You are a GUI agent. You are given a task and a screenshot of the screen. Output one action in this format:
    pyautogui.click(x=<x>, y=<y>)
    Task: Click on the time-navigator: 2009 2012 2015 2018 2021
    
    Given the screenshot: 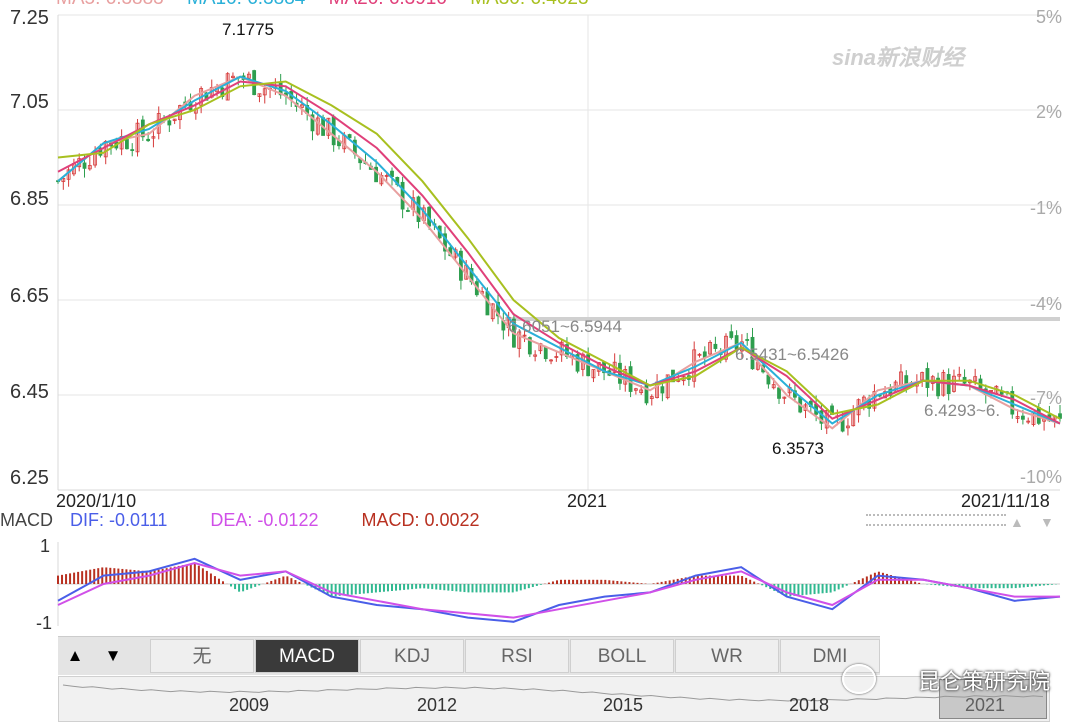 What is the action you would take?
    pyautogui.click(x=554, y=699)
    